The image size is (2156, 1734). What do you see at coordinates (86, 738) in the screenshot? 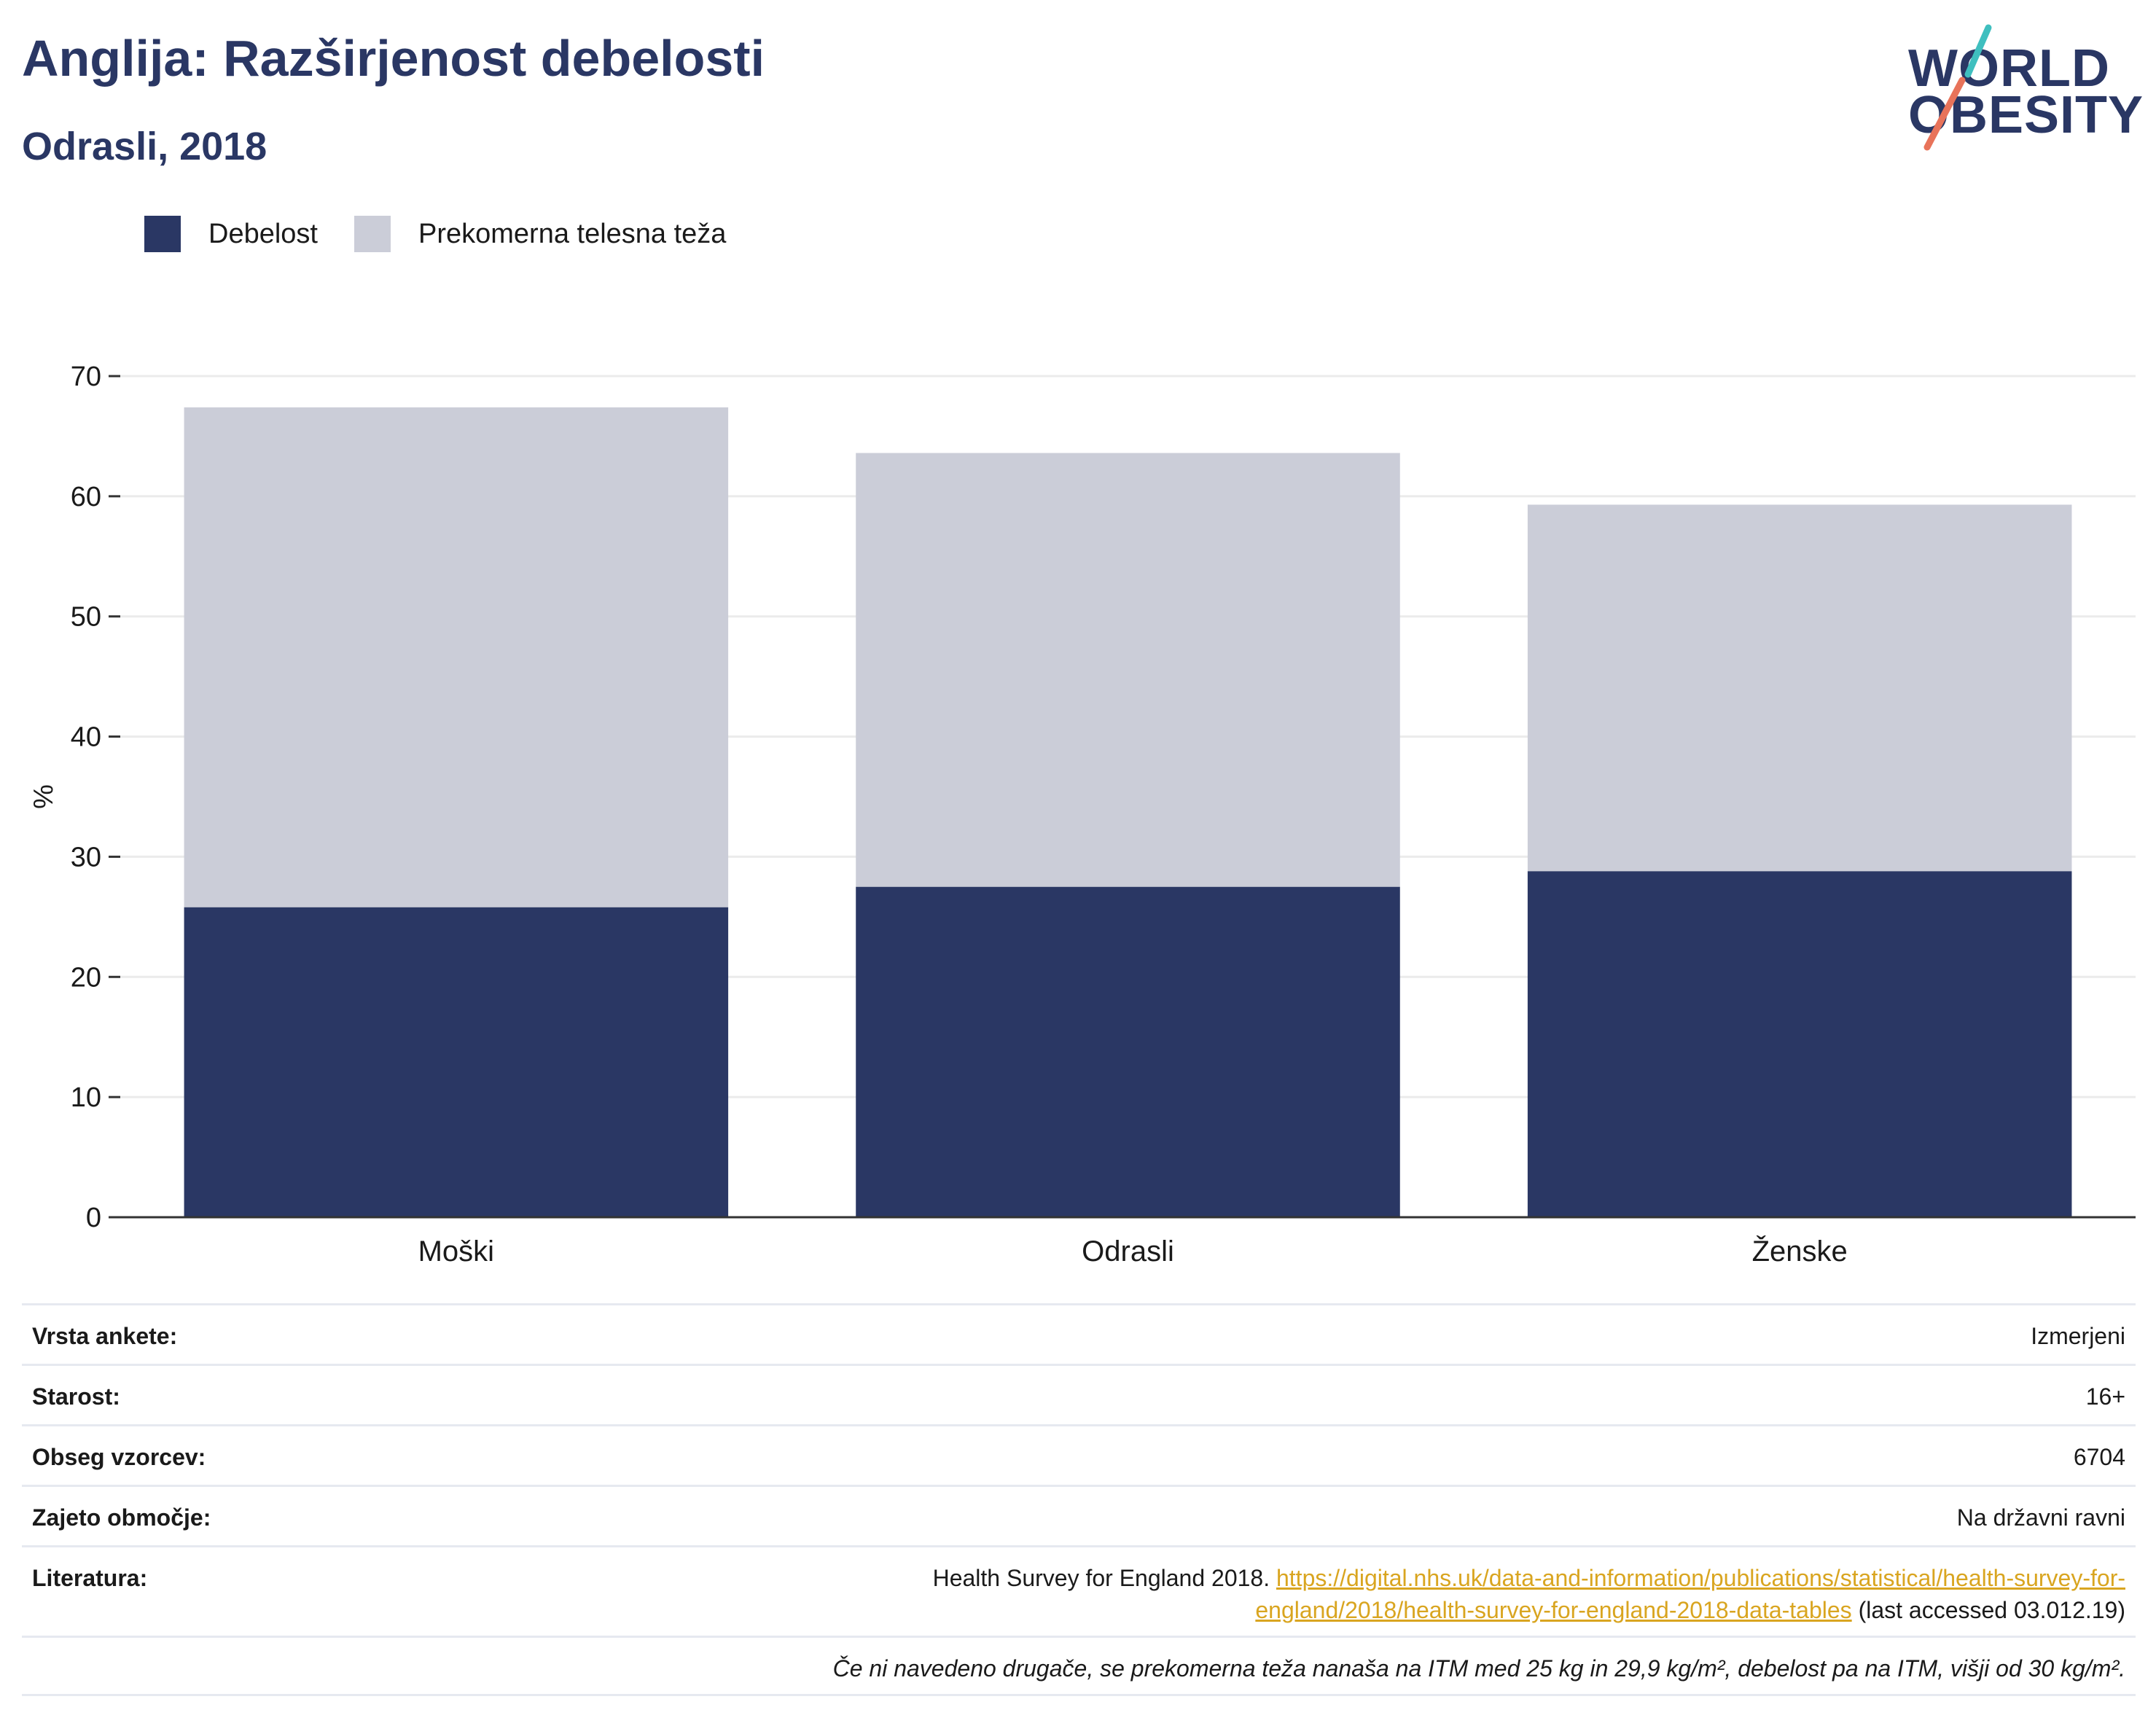
I see `y-tick-label: 40` at bounding box center [86, 738].